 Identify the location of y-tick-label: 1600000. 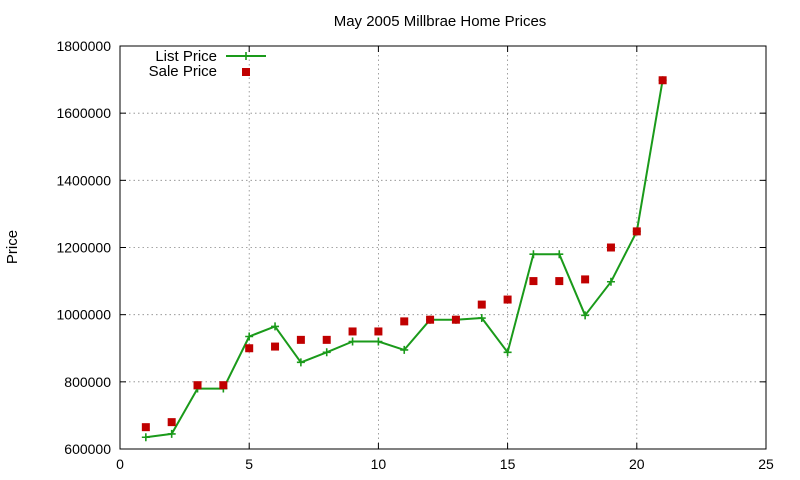
(83, 113).